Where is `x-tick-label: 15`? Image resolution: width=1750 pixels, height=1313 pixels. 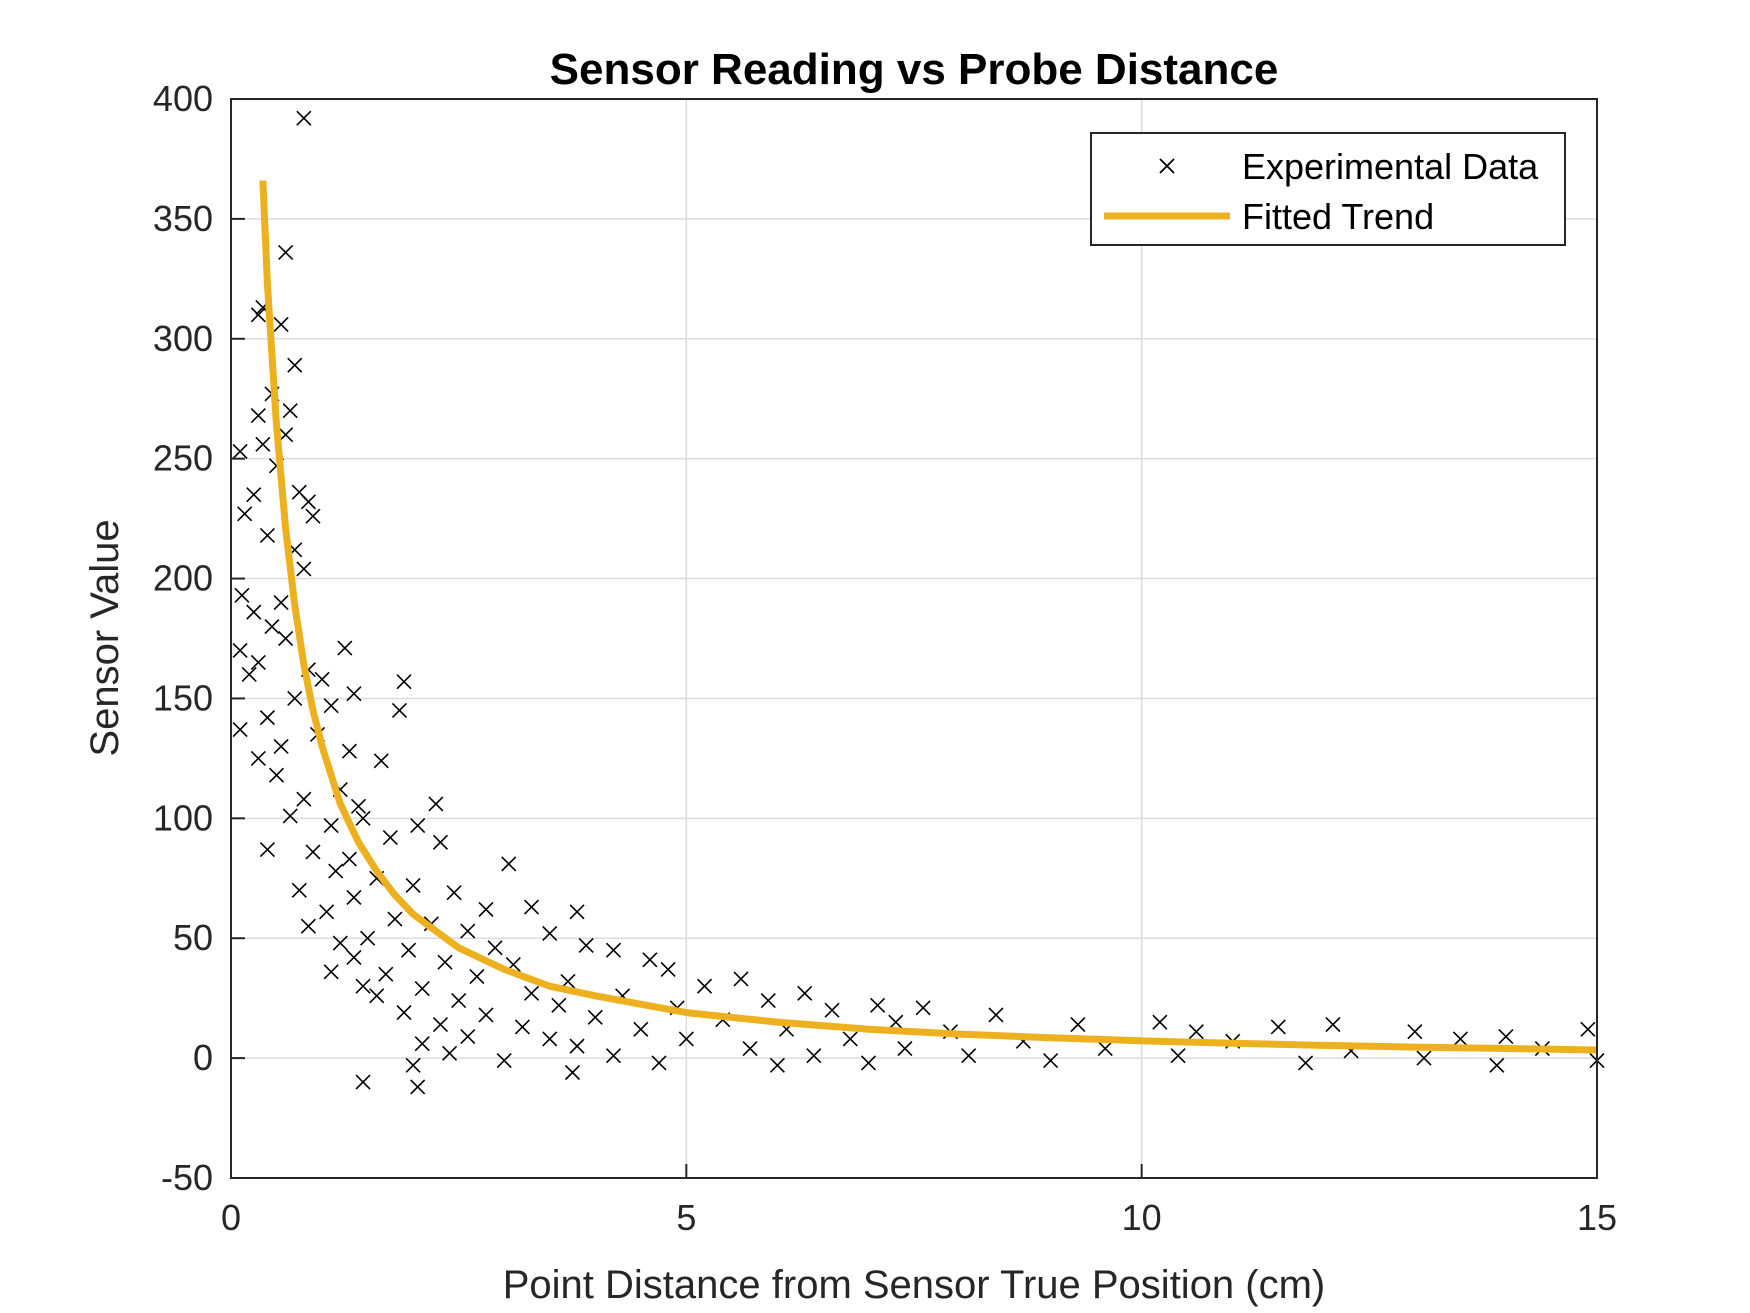 x-tick-label: 15 is located at coordinates (1597, 1217).